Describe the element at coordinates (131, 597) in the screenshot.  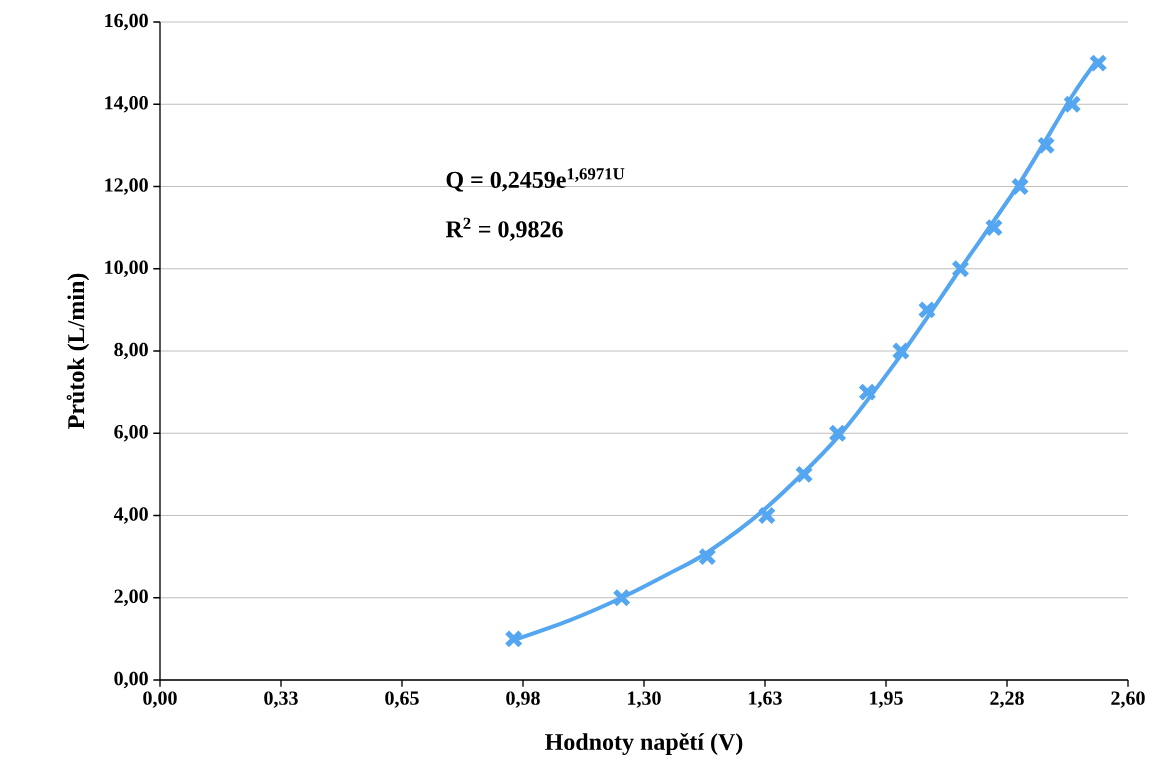
I see `y-tick-label: 2,00` at that location.